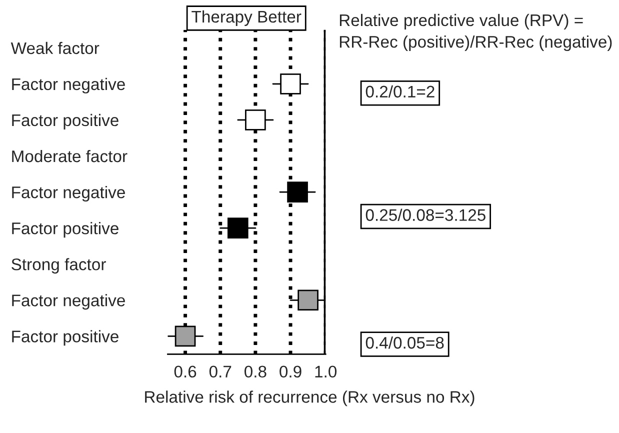 The image size is (619, 433). What do you see at coordinates (326, 372) in the screenshot?
I see `x-tick-label: 1.0` at bounding box center [326, 372].